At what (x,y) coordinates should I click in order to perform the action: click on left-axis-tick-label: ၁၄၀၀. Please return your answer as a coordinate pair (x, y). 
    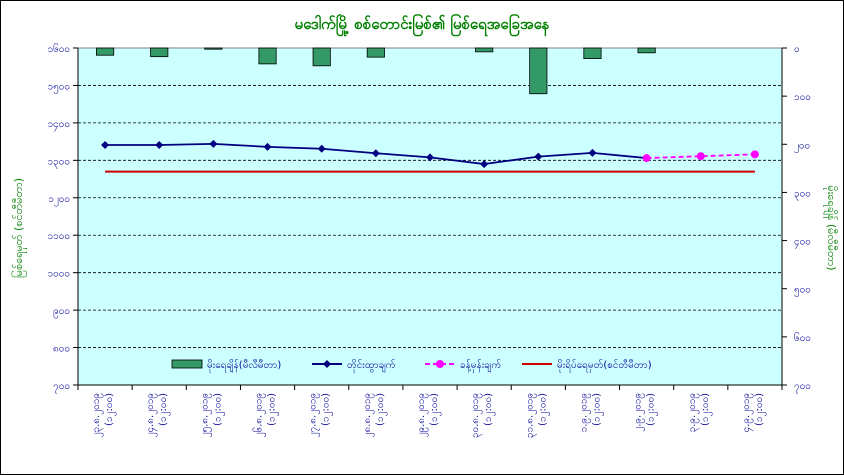
    Looking at the image, I should click on (59, 125).